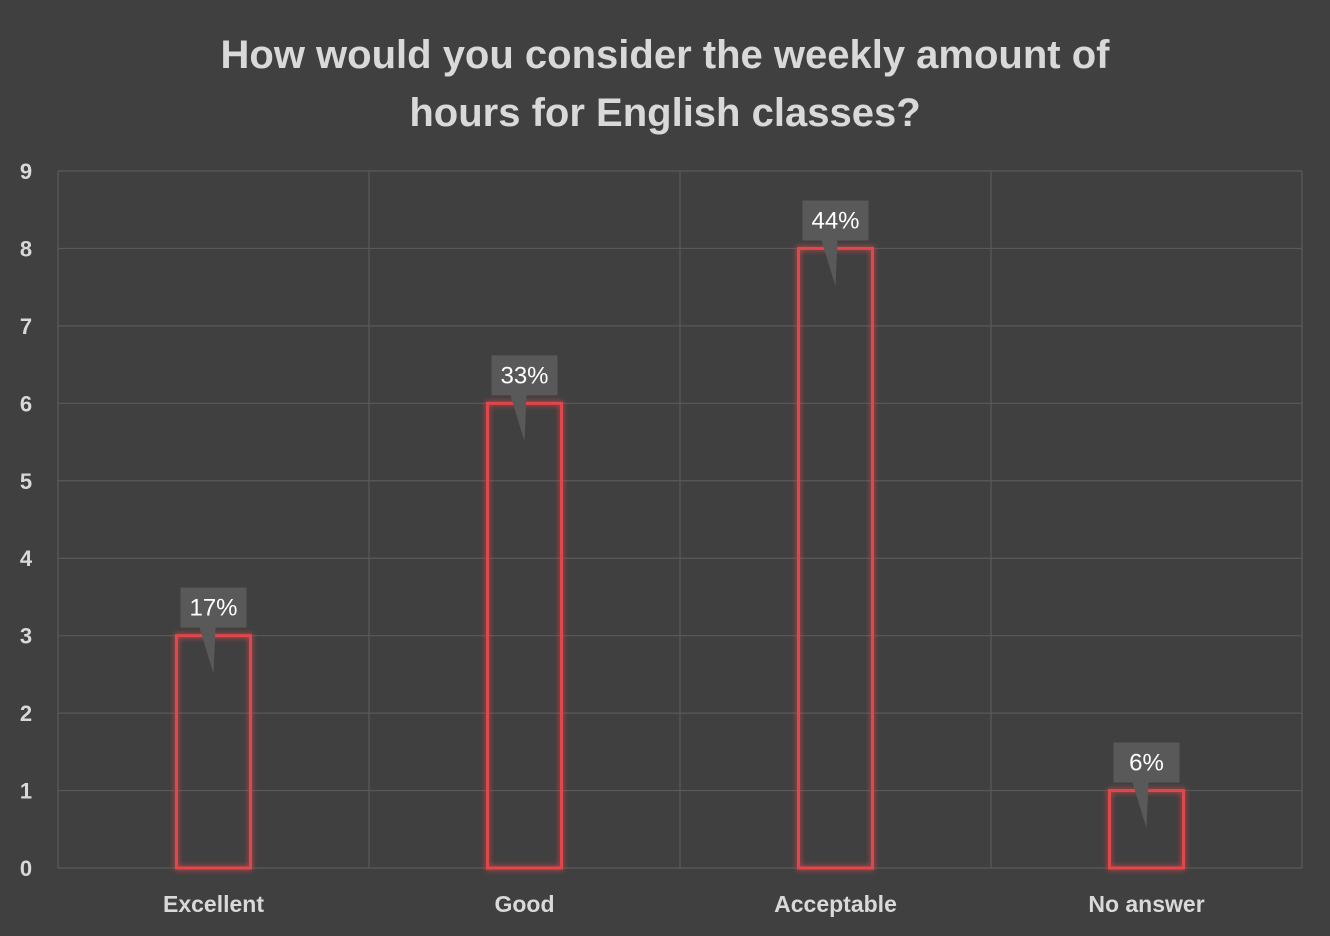 The height and width of the screenshot is (936, 1330). I want to click on y-tick-label: 1, so click(26, 791).